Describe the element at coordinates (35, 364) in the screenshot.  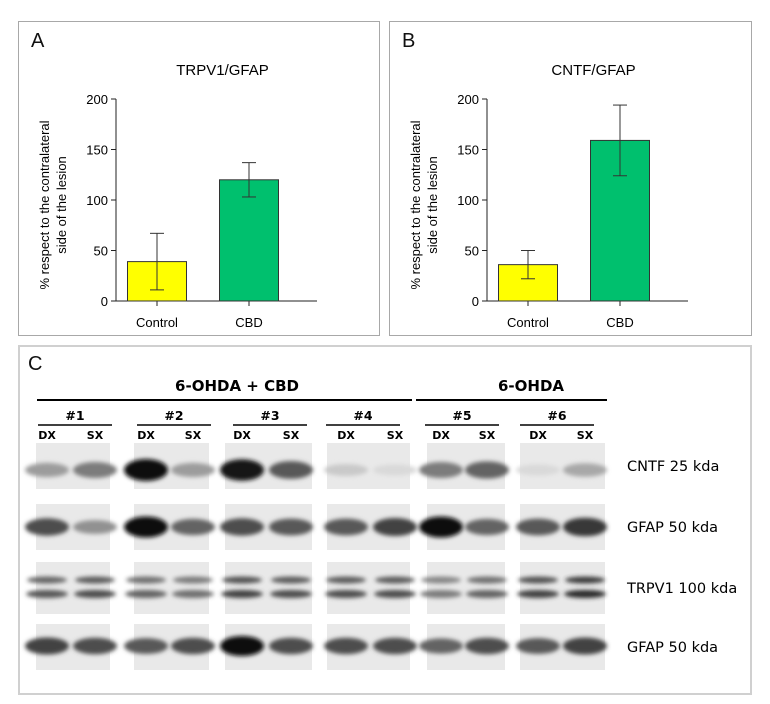
I see `panel-letter-c: C` at that location.